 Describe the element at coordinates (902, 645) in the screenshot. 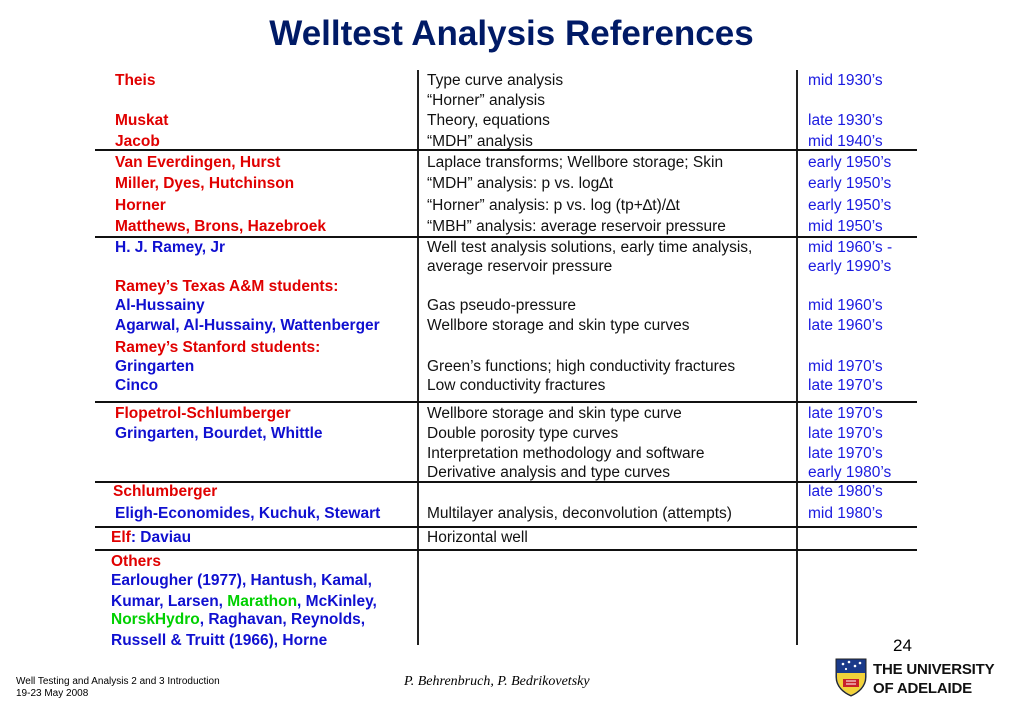

I see `page-number: 24` at that location.